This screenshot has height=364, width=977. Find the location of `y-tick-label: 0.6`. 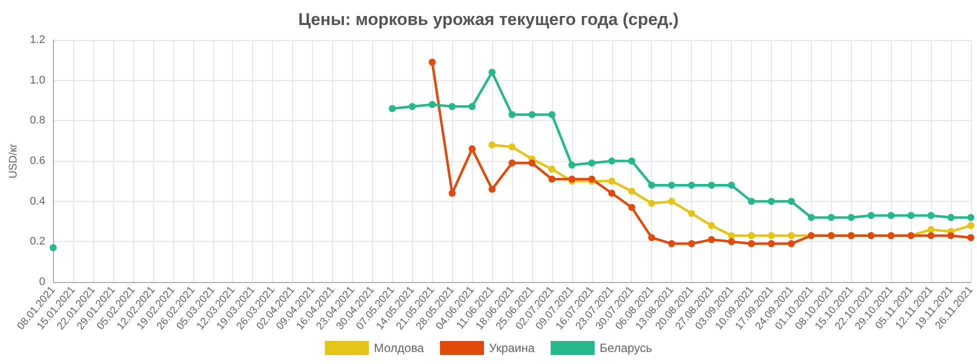

y-tick-label: 0.6 is located at coordinates (38, 161).